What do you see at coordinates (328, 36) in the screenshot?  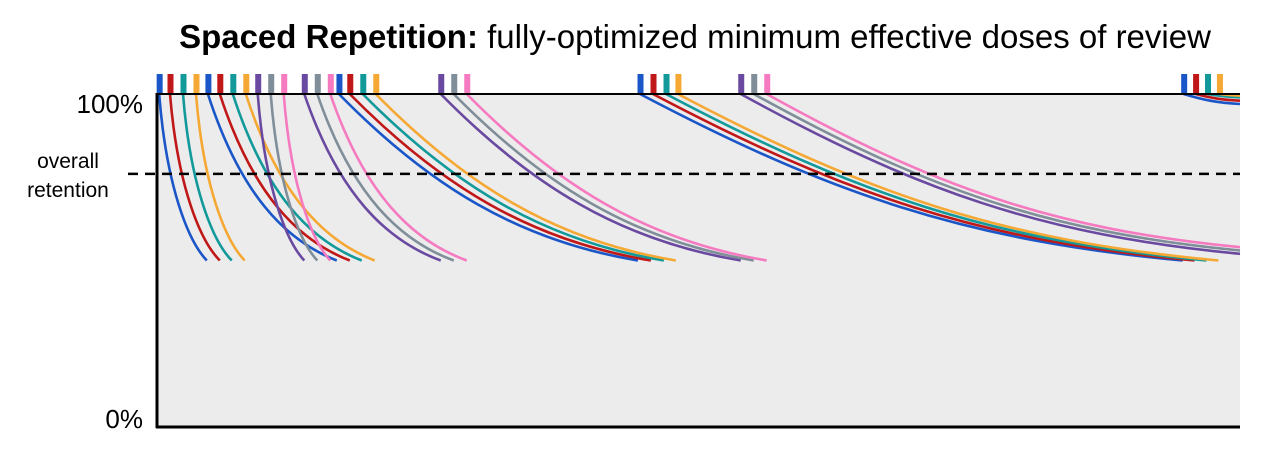 I see `chart-title-bold: Spaced Repetition:` at bounding box center [328, 36].